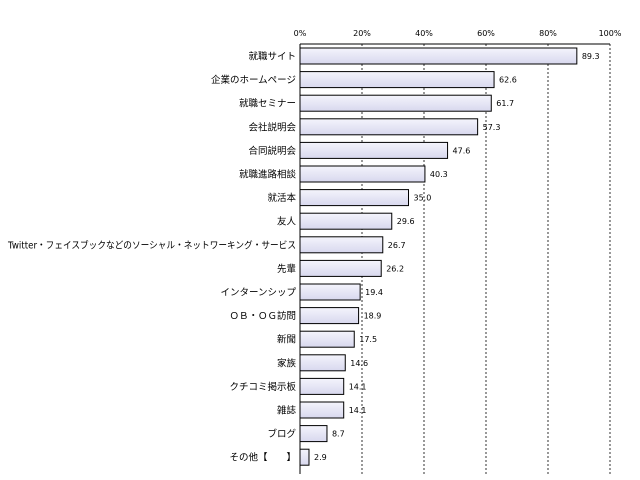 The image size is (640, 480). I want to click on category-label: 先輩, so click(286, 269).